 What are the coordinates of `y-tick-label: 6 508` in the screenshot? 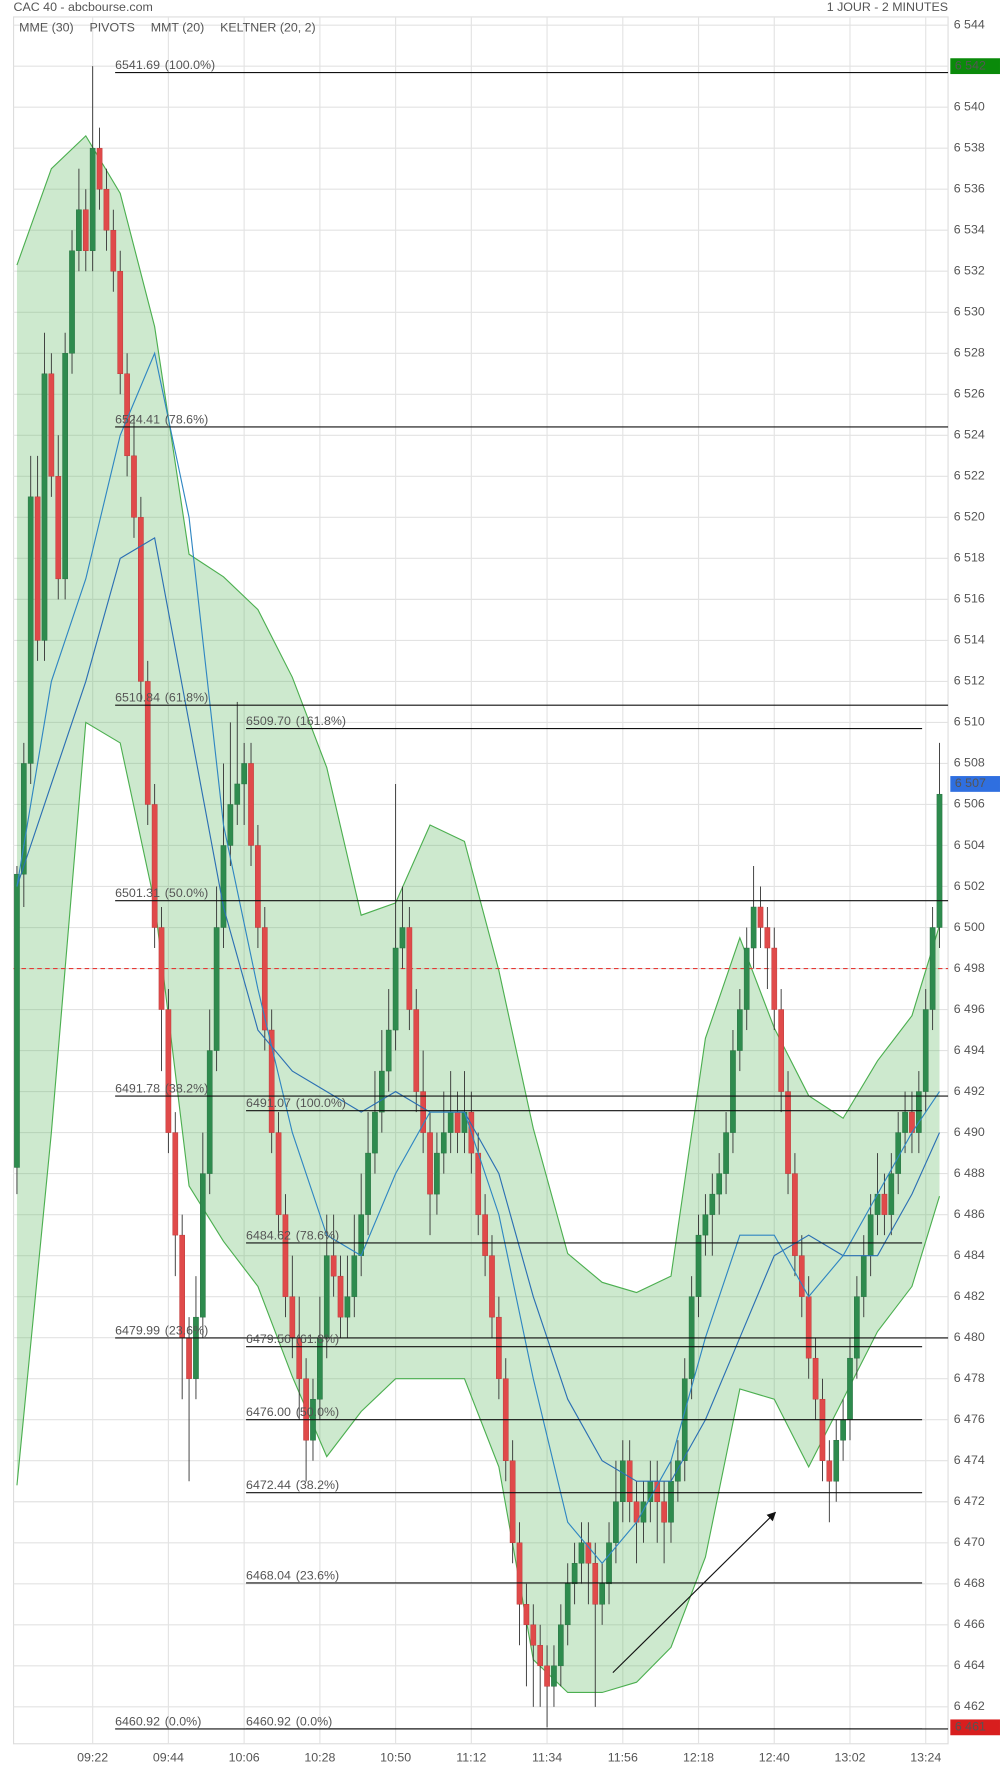 It's located at (969, 763).